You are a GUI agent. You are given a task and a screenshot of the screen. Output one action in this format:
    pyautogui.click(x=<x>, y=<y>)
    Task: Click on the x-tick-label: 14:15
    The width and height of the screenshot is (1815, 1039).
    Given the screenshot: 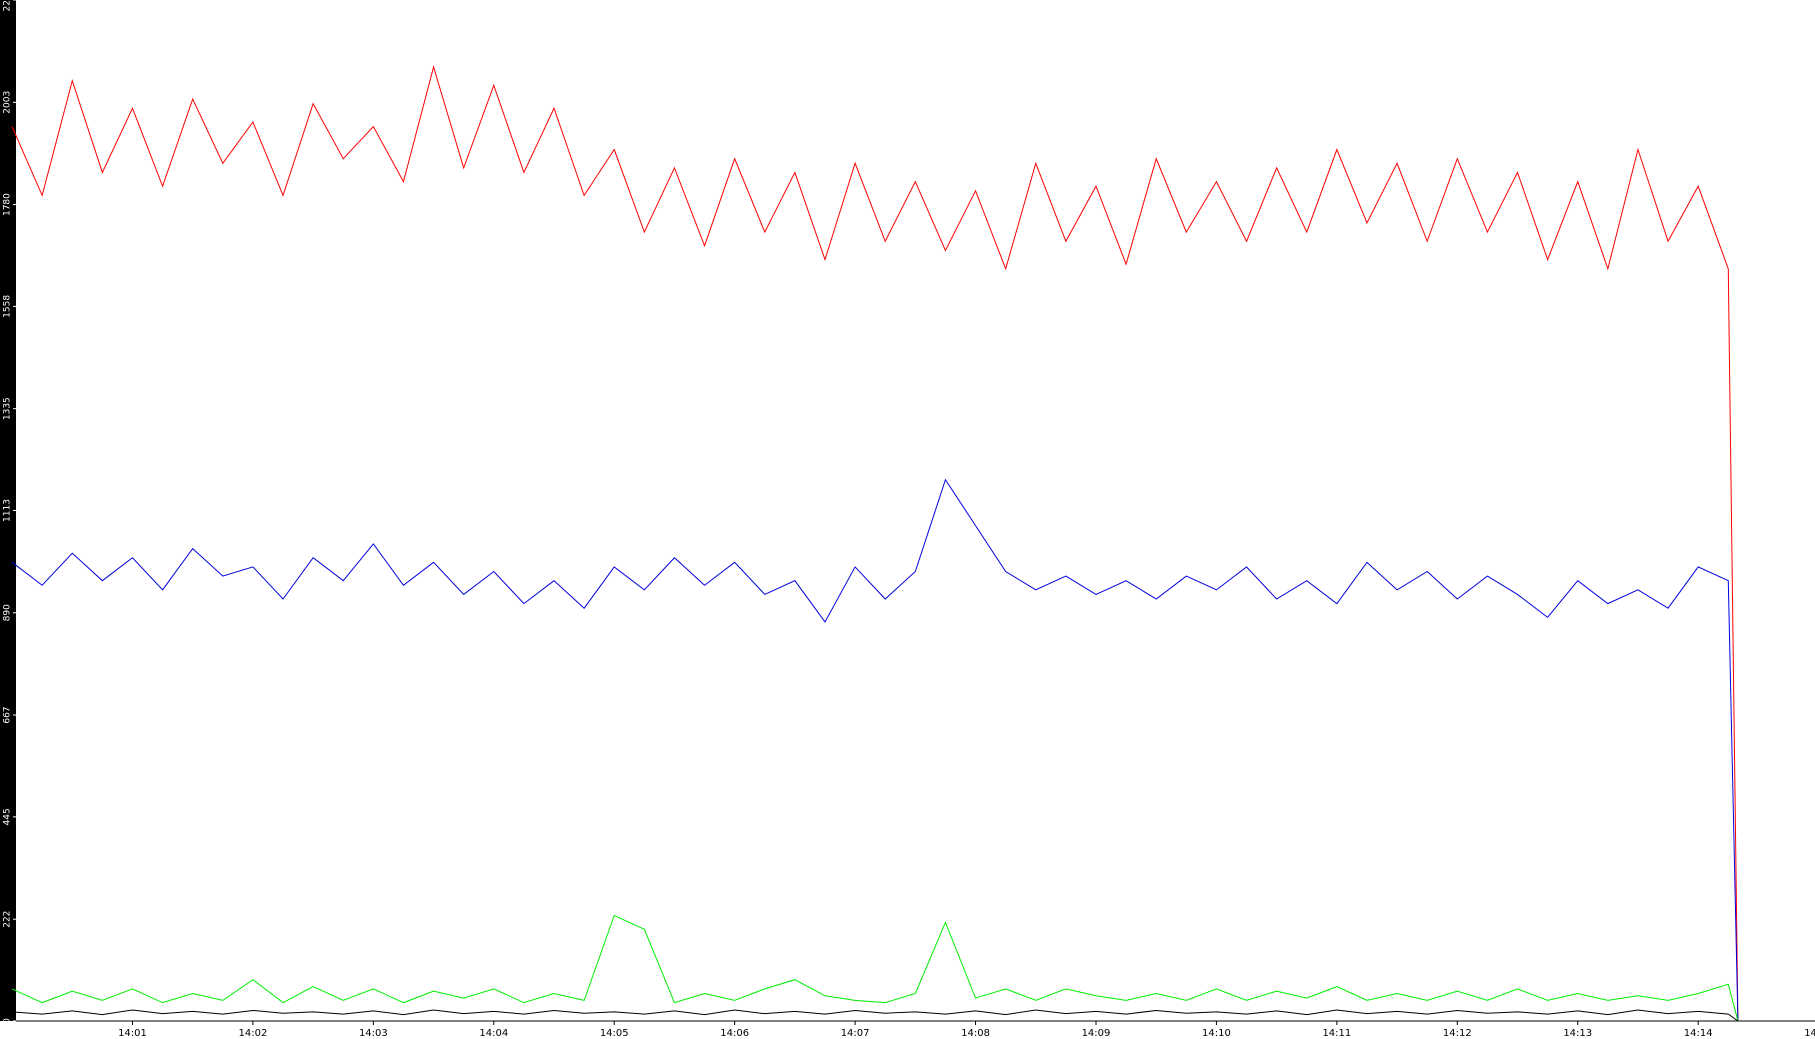 What is the action you would take?
    pyautogui.click(x=1809, y=1033)
    